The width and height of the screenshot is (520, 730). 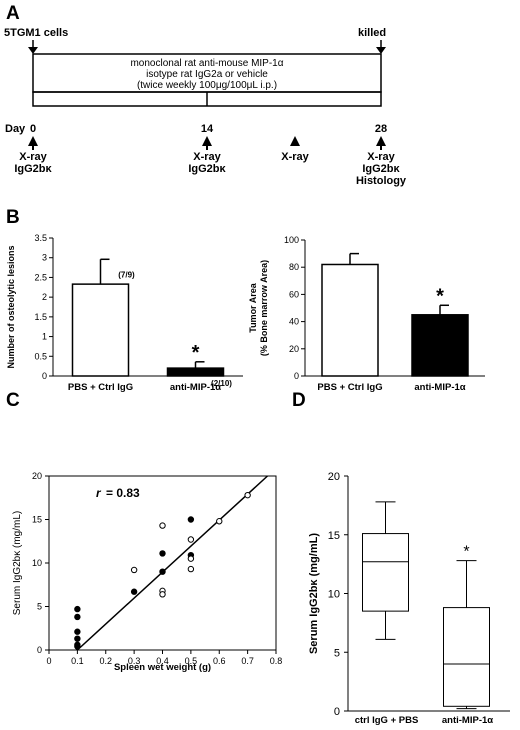 What do you see at coordinates (294, 322) in the screenshot?
I see `y-tick-label: 40` at bounding box center [294, 322].